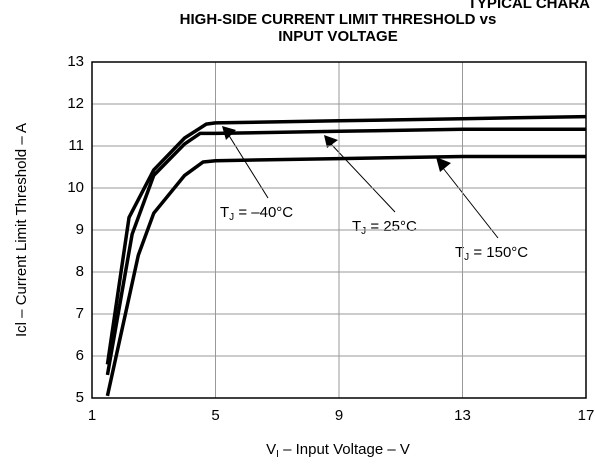  I want to click on y-tick-label: 5, so click(80, 397).